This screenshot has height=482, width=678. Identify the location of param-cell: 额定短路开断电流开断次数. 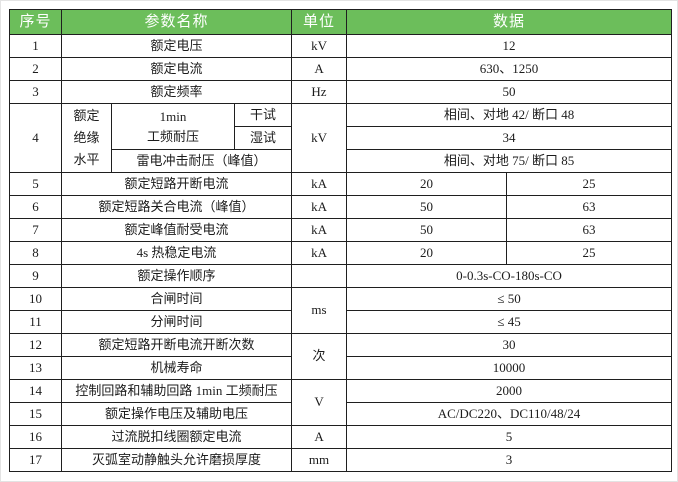
(176, 345).